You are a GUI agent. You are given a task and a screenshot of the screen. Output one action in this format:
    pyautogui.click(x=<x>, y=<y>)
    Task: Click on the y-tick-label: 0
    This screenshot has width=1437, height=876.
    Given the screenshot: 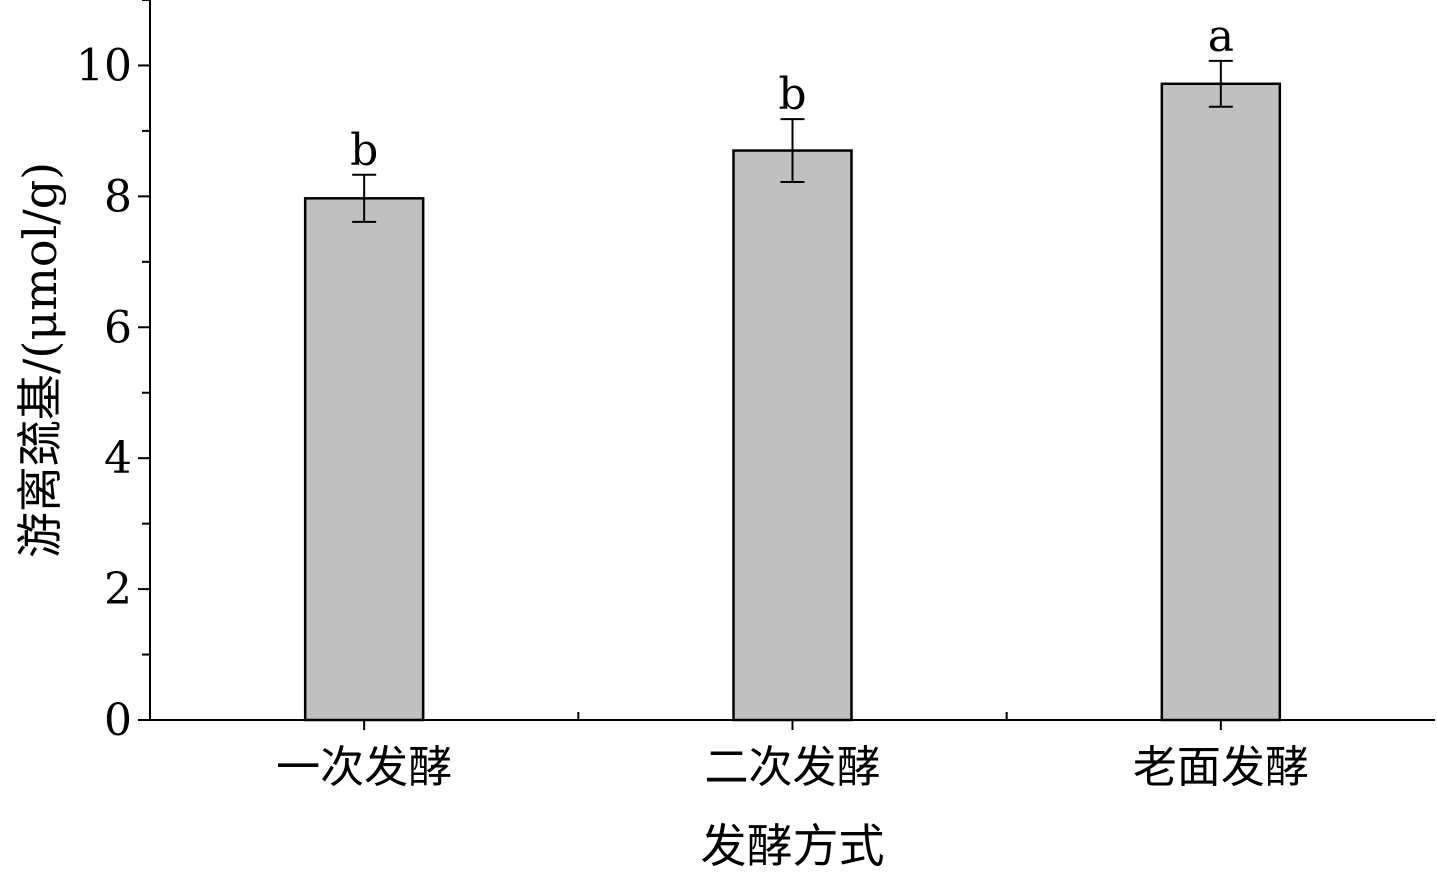 What is the action you would take?
    pyautogui.click(x=118, y=720)
    